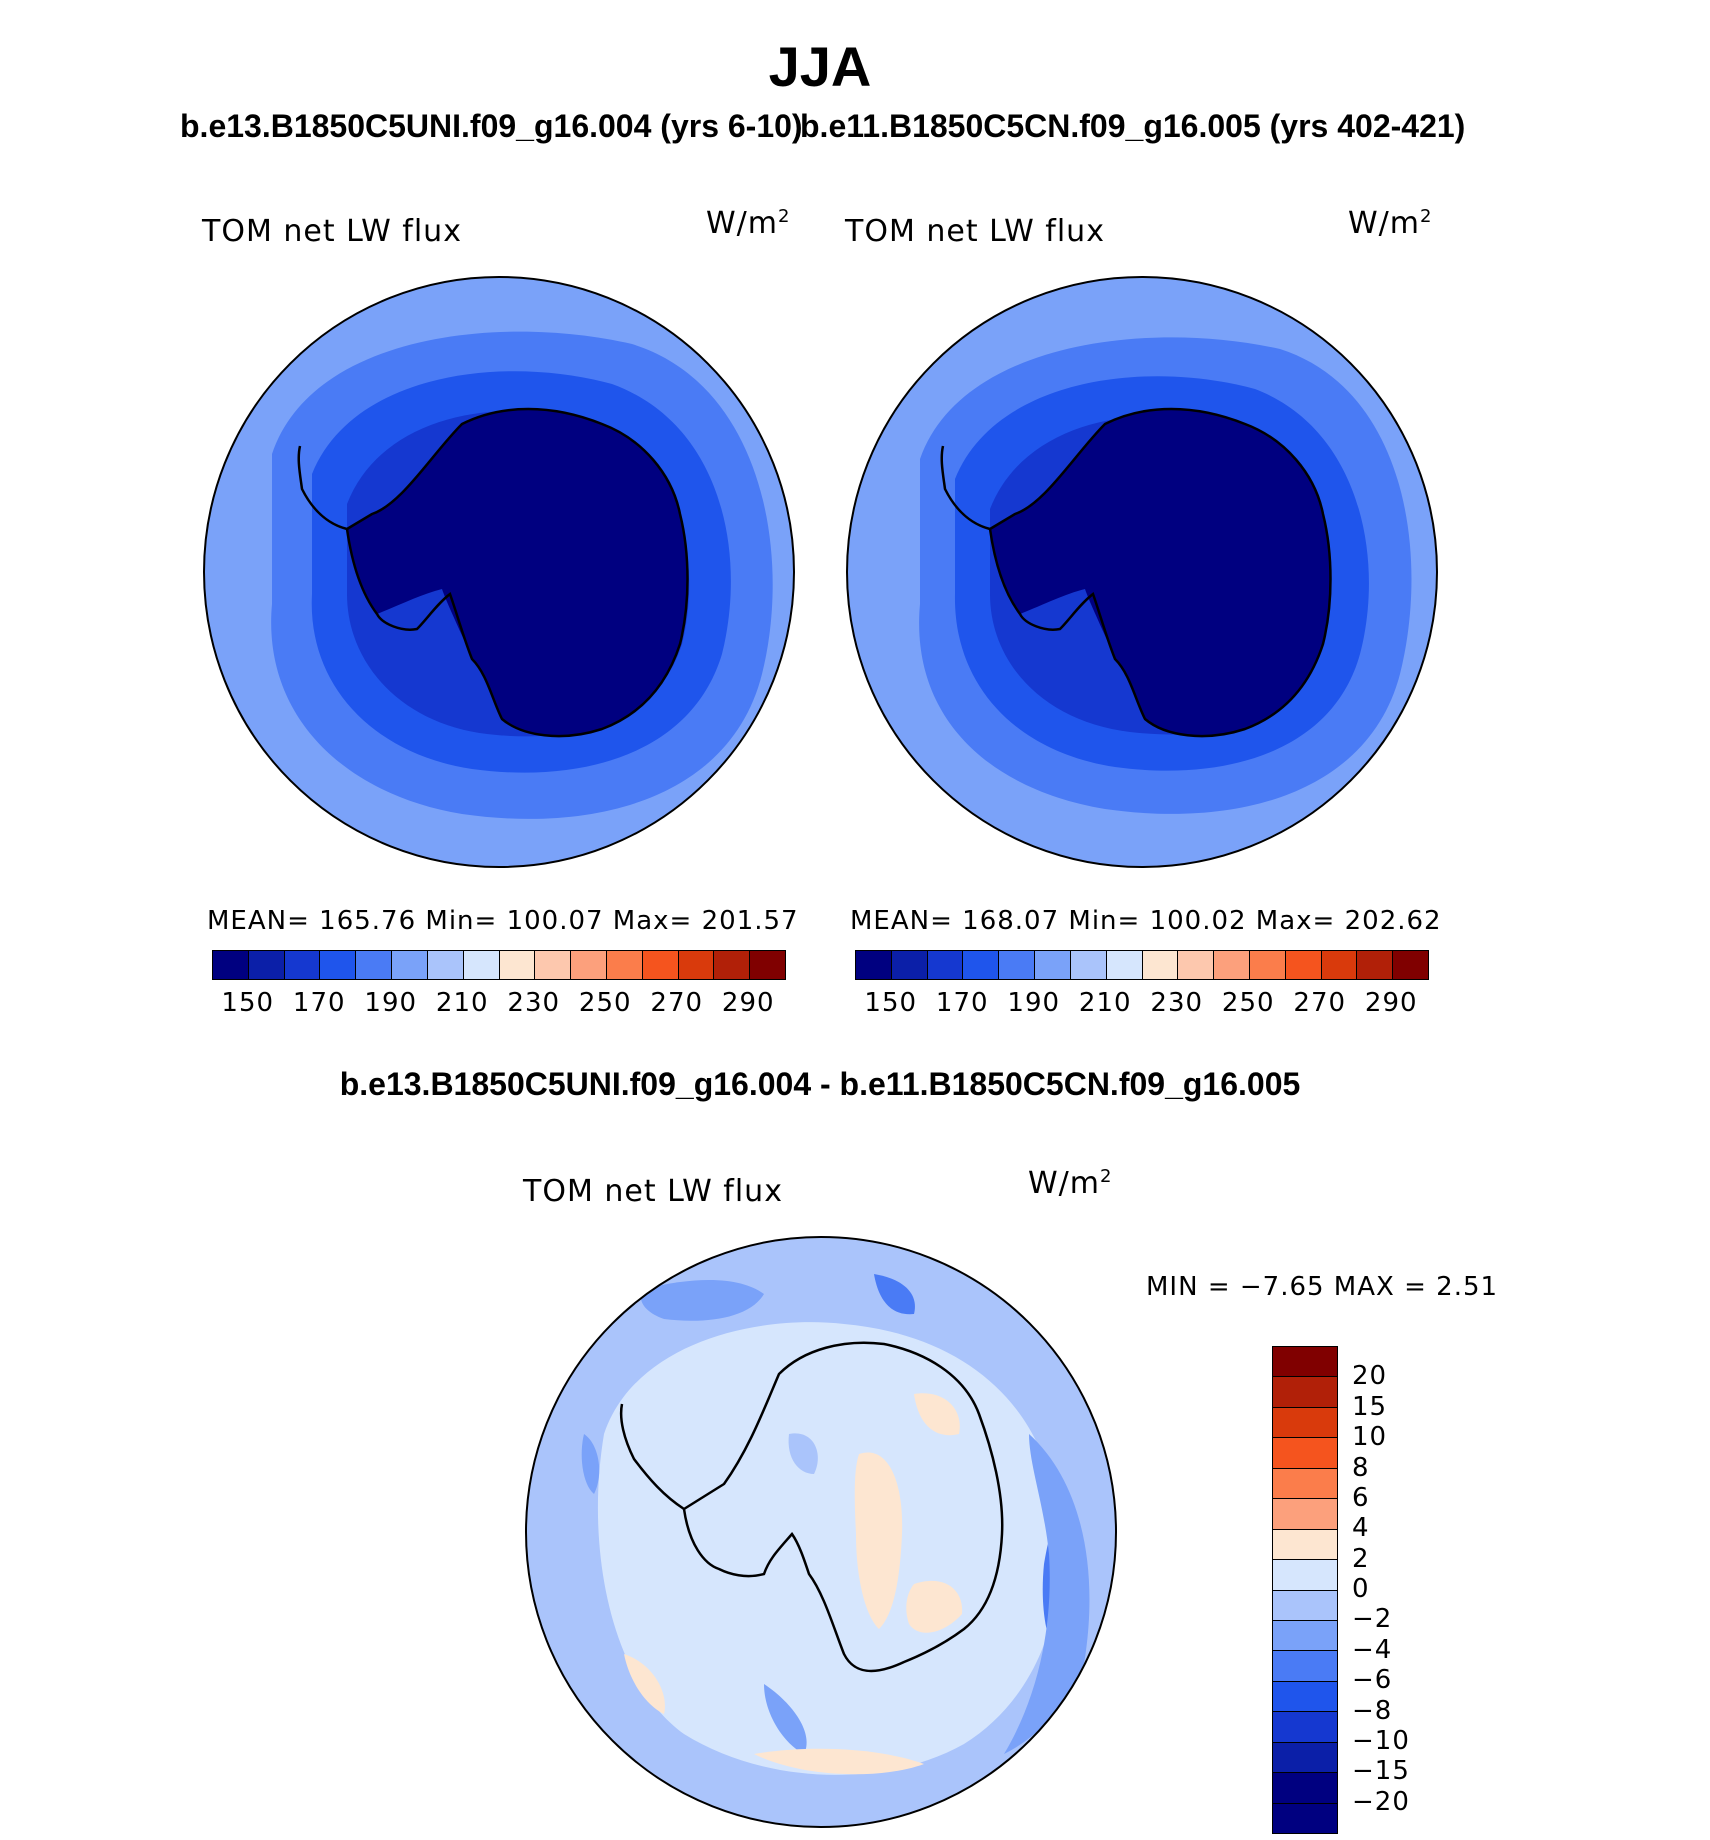 The height and width of the screenshot is (1840, 1710). I want to click on panel-b-units: W/m2, so click(1390, 223).